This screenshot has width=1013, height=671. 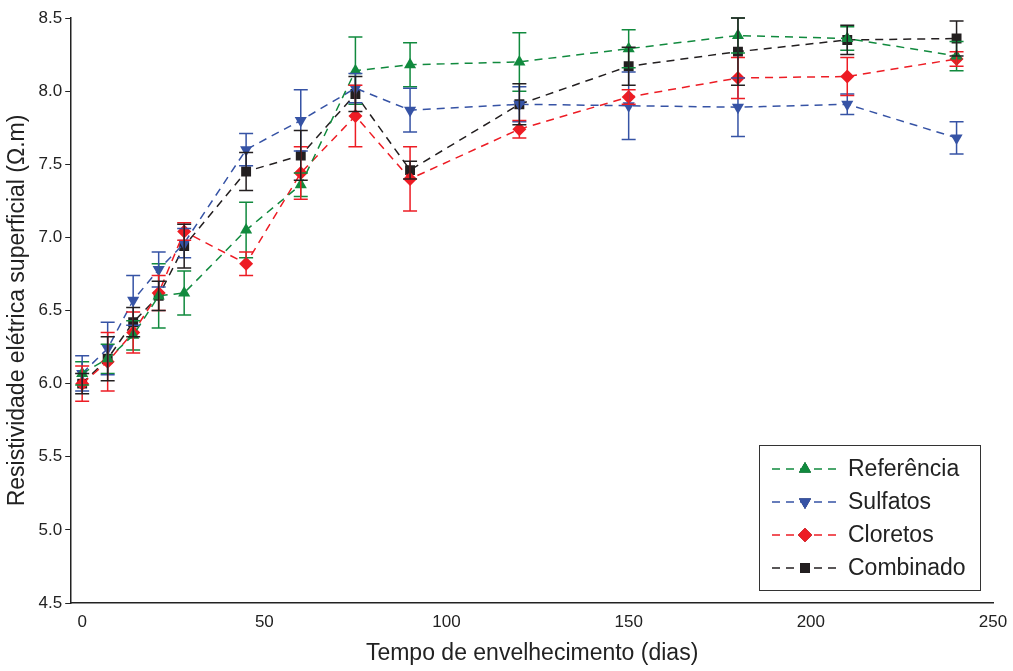 What do you see at coordinates (904, 468) in the screenshot?
I see `legend-label: Referência` at bounding box center [904, 468].